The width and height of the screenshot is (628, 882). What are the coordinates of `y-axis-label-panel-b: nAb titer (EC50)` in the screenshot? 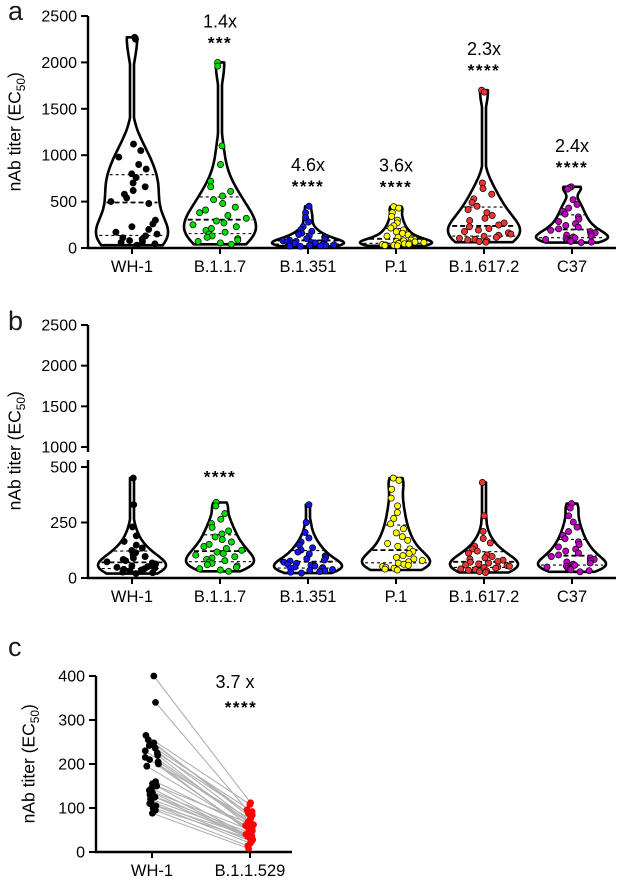 It's located at (16, 451).